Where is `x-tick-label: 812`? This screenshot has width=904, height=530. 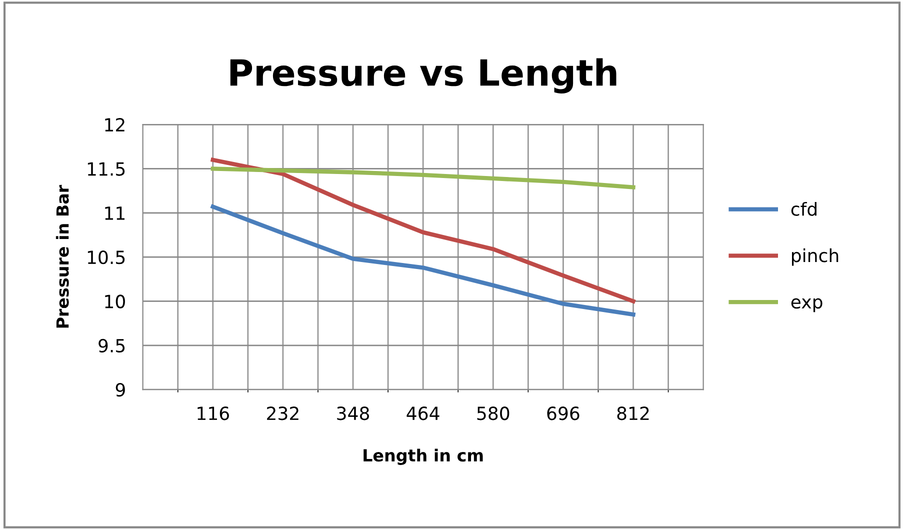
x-tick-label: 812 is located at coordinates (633, 413).